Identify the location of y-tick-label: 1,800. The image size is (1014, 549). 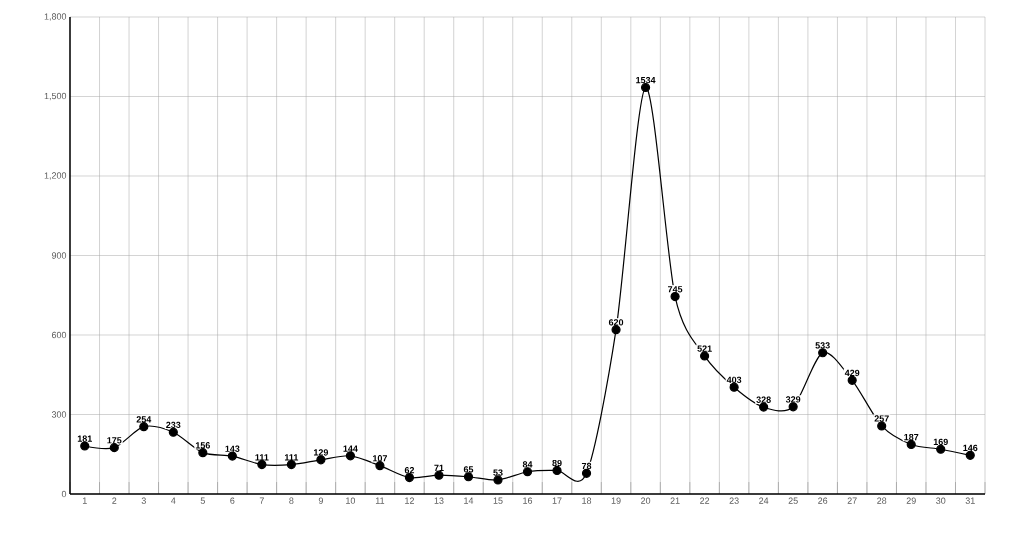
(55, 17).